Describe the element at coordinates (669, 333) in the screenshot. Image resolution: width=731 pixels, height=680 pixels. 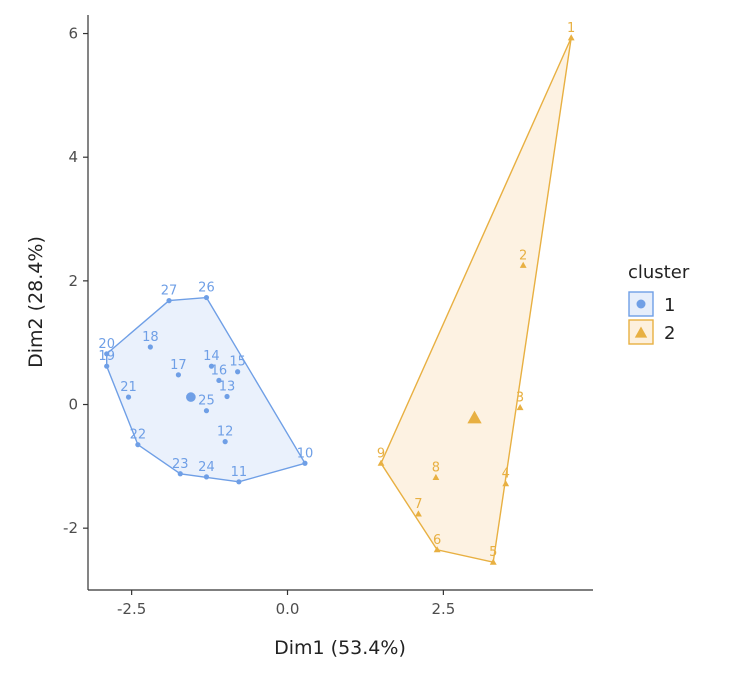
I see `legend-label: 2` at that location.